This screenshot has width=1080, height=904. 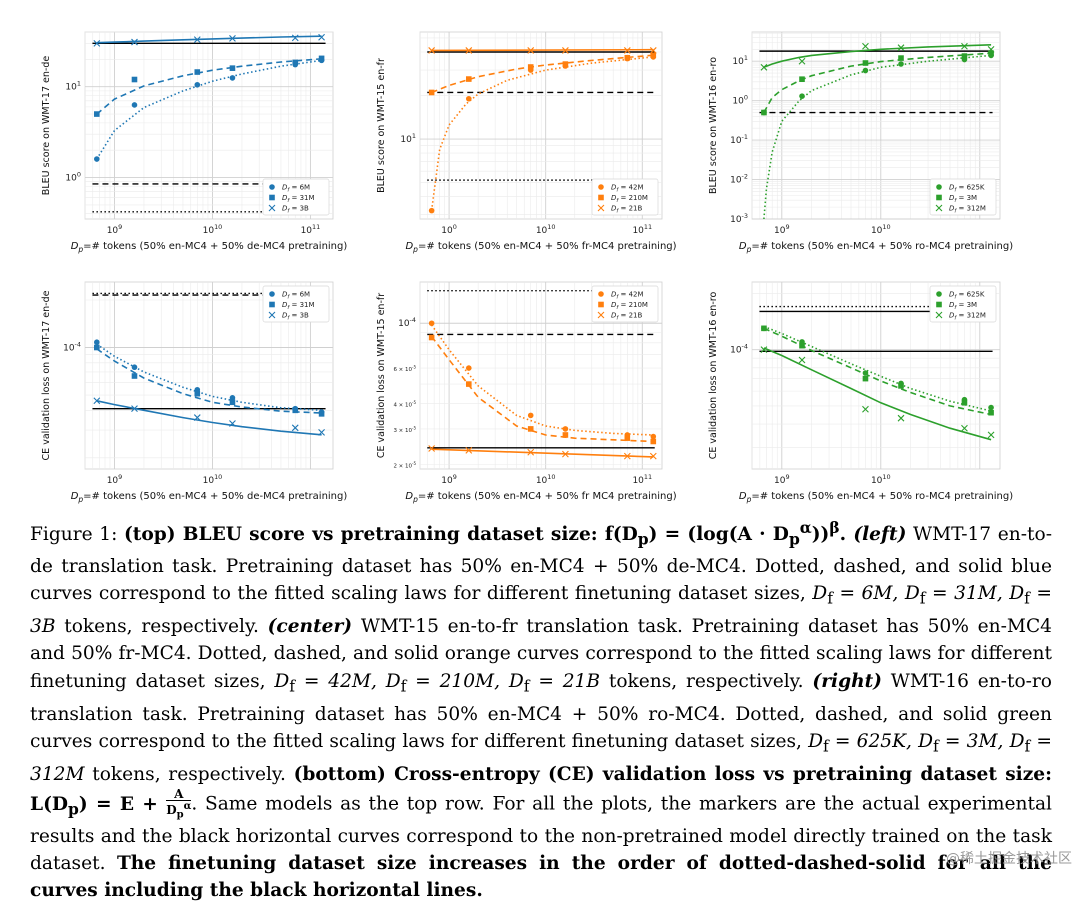 I want to click on caption-sub: p, so click(x=643, y=539).